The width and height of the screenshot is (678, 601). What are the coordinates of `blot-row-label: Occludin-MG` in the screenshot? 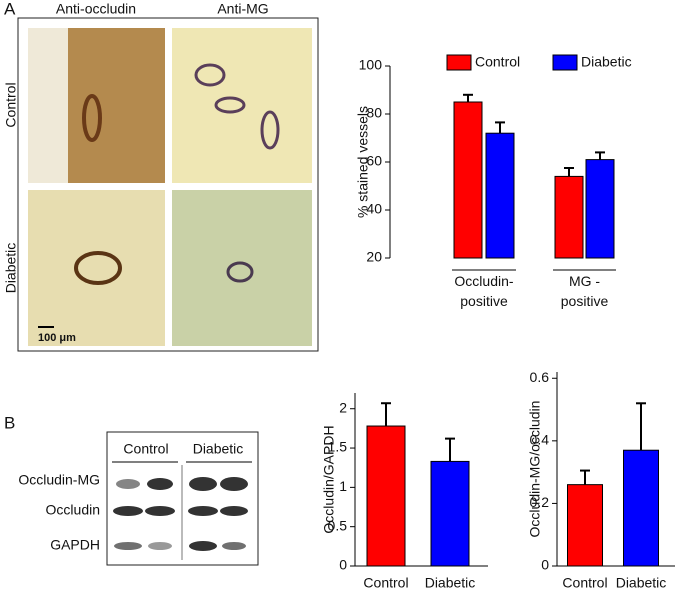 It's located at (59, 480).